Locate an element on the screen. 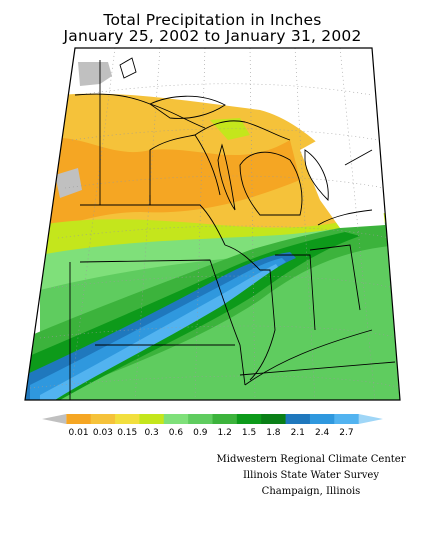 The width and height of the screenshot is (425, 550). kentucky-border is located at coordinates (308, 357).